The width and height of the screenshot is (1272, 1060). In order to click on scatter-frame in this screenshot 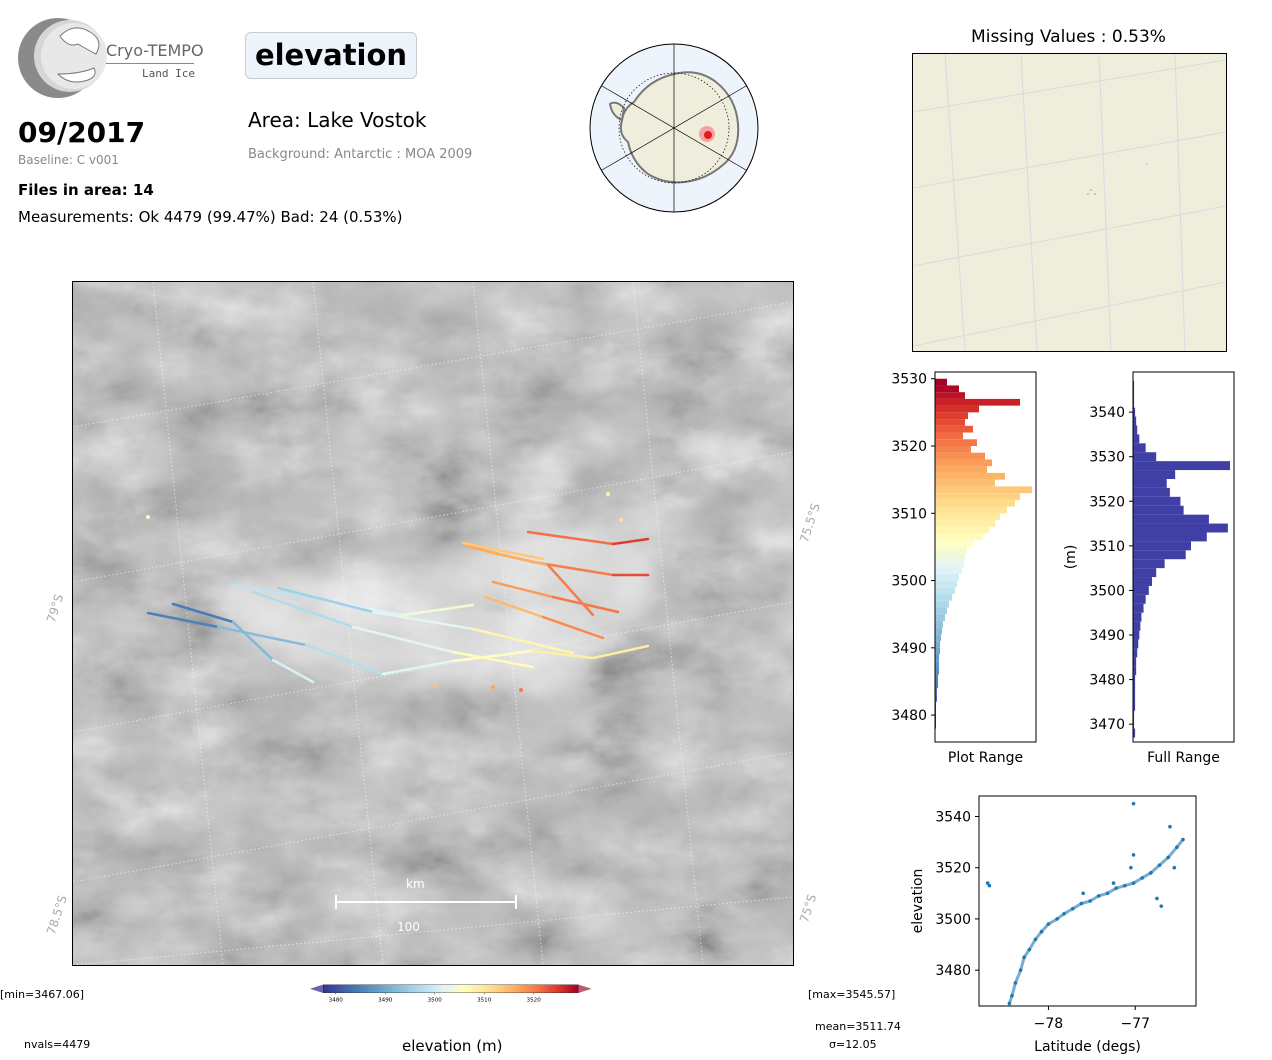, I will do `click(1087, 901)`.